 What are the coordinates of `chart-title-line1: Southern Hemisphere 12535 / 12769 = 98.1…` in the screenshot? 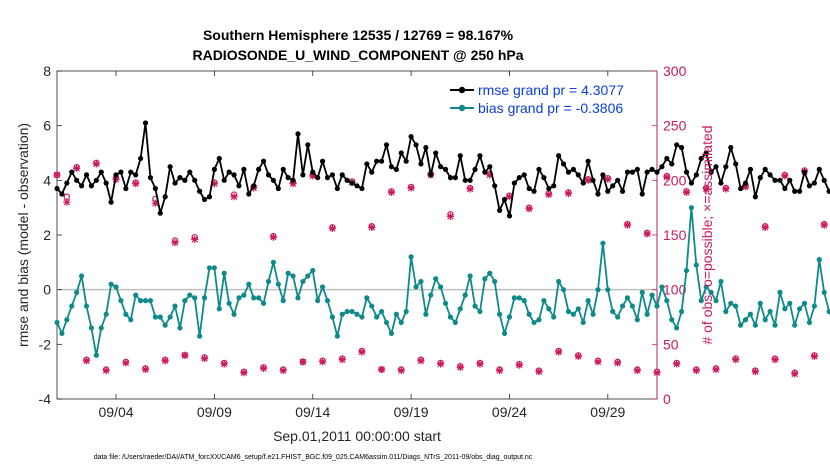 It's located at (358, 35).